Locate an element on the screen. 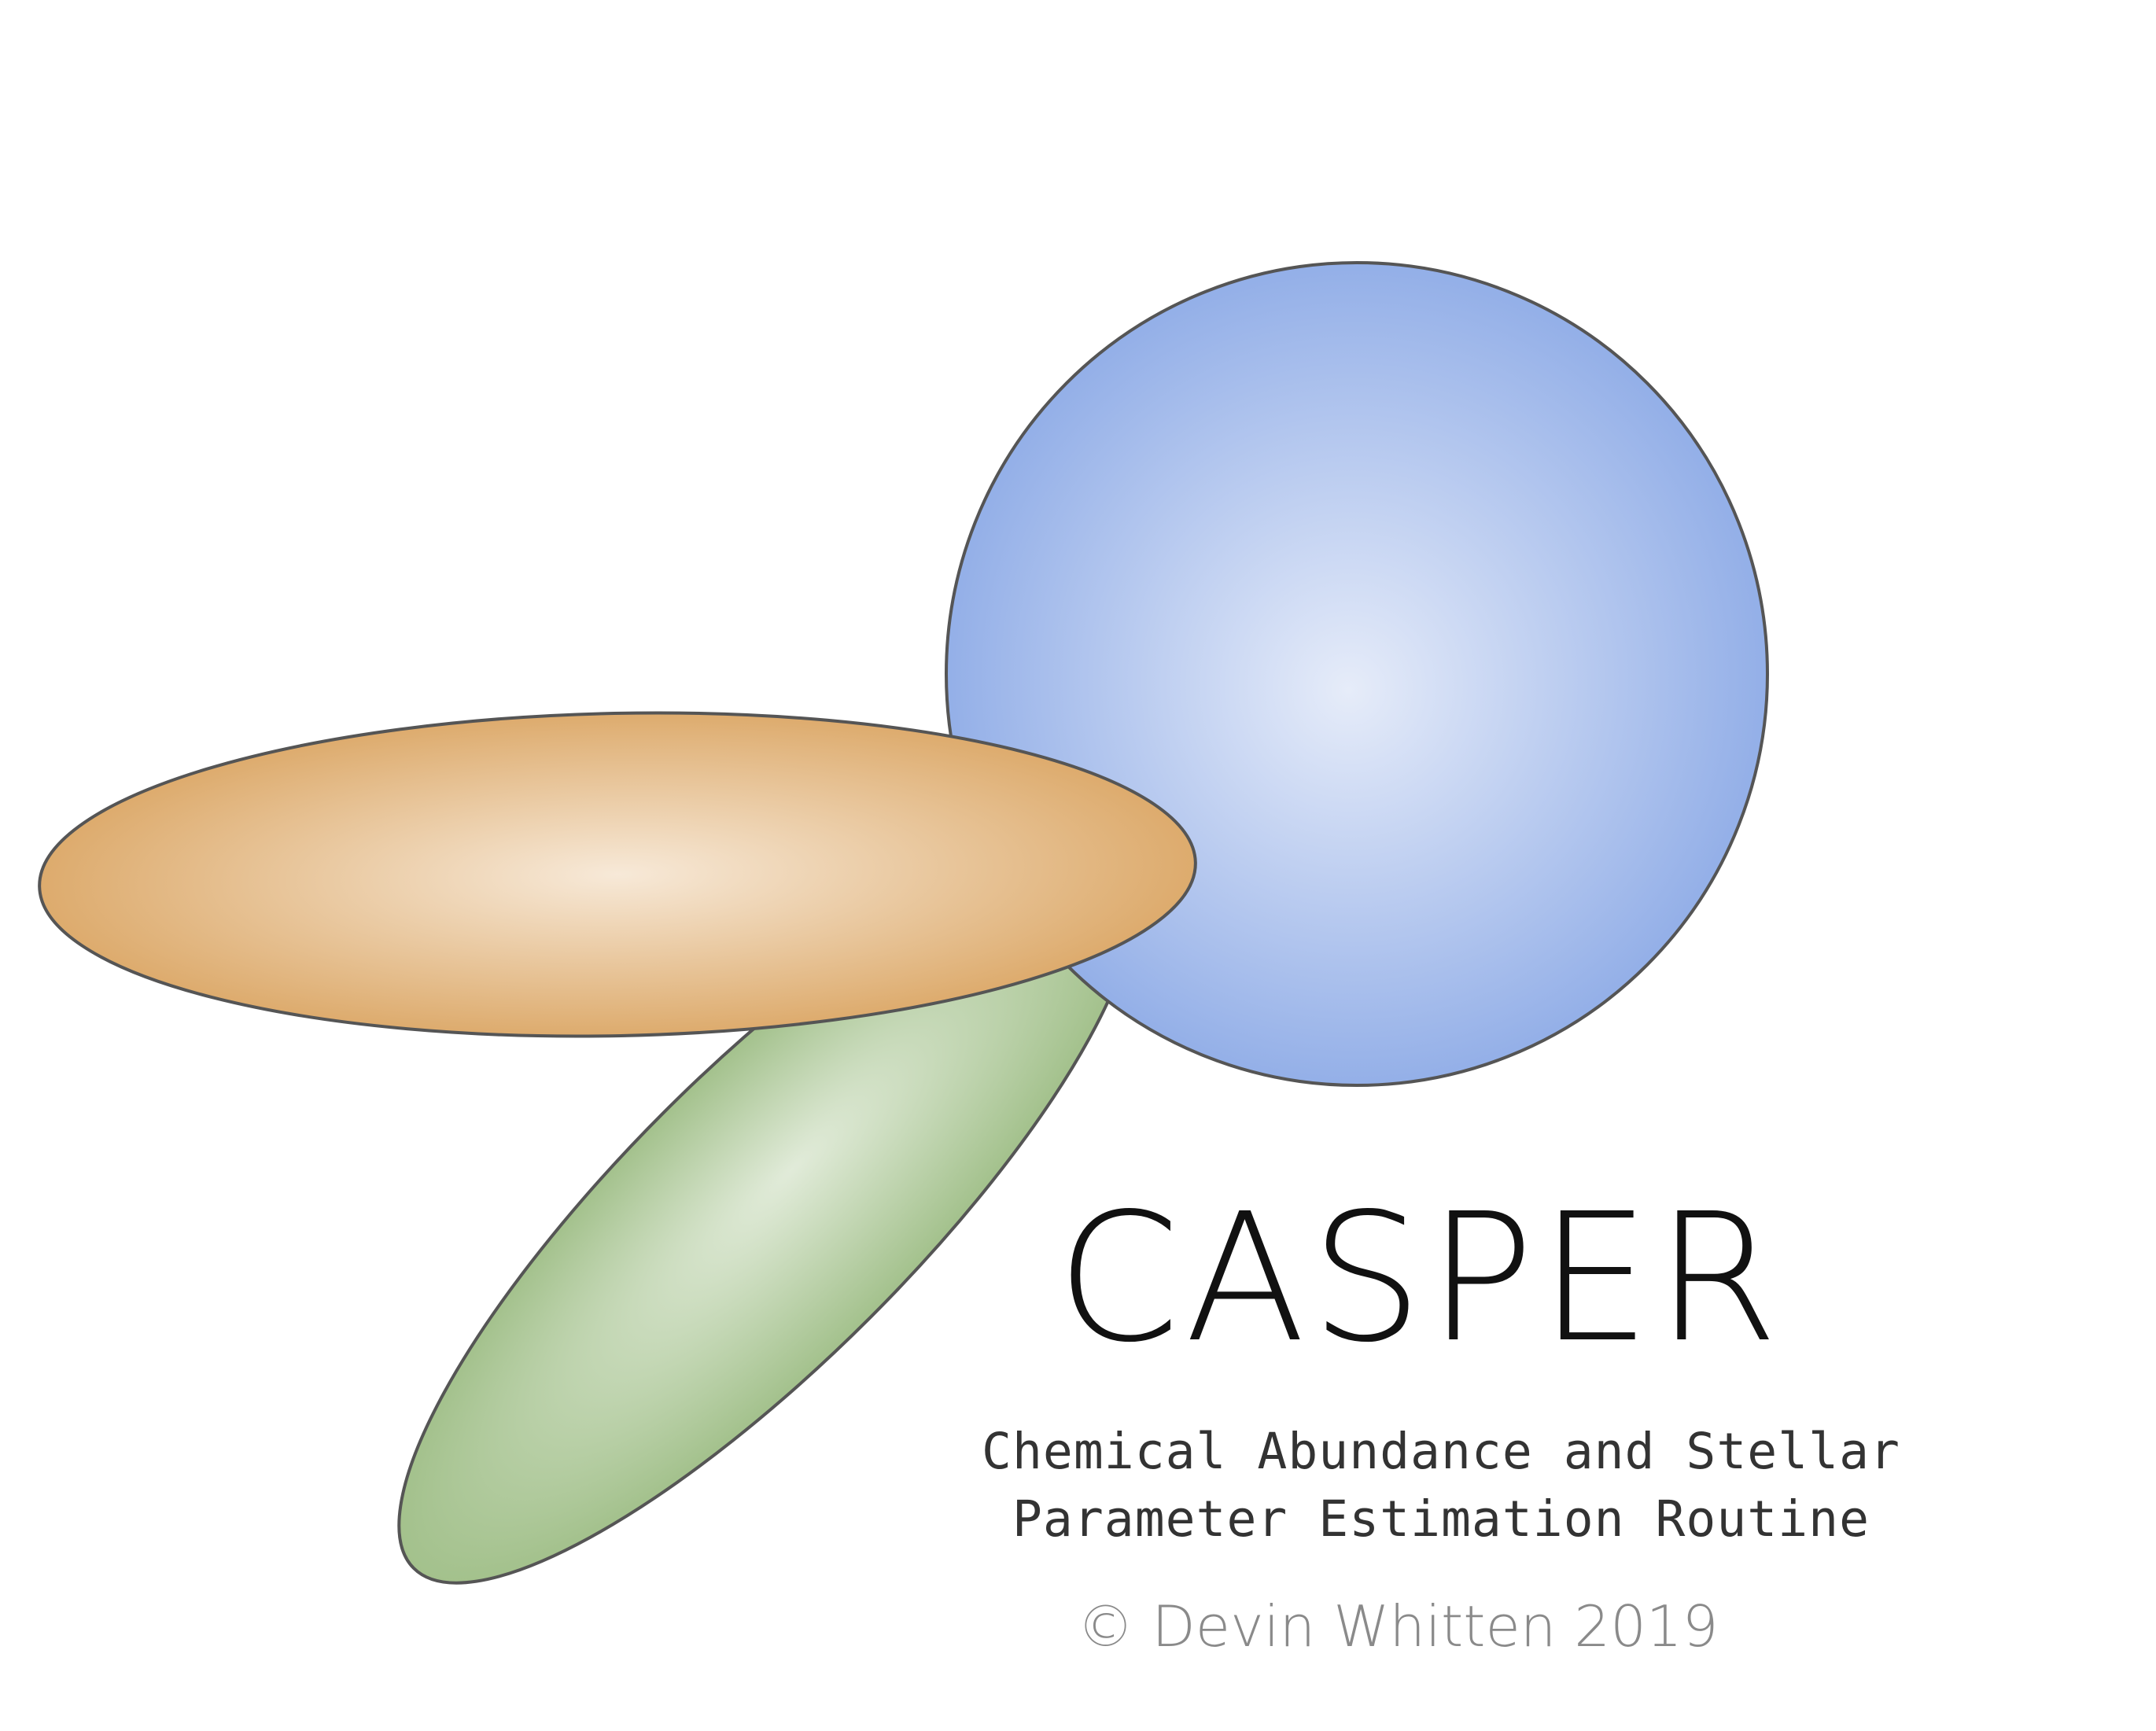 The image size is (2156, 1731). tagline-line-2: Parameter Estimation Routine is located at coordinates (1441, 1519).